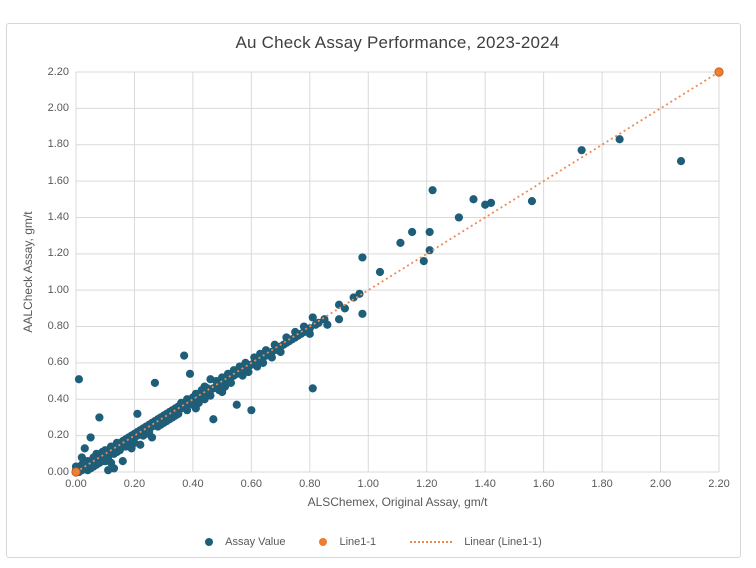  Describe the element at coordinates (58, 107) in the screenshot. I see `y-tick-label: 2.00` at that location.